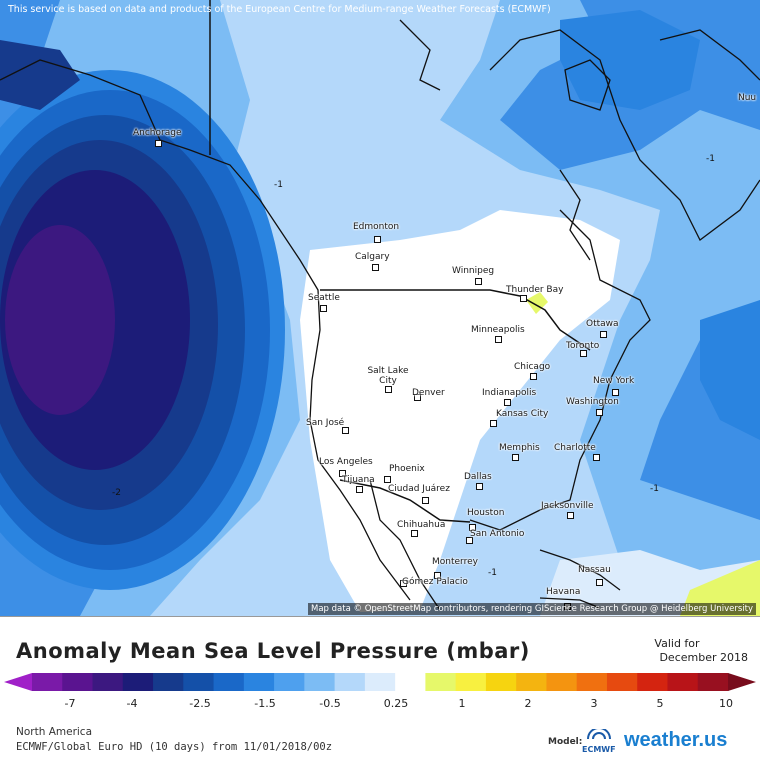 Image resolution: width=760 pixels, height=761 pixels. What do you see at coordinates (497, 534) in the screenshot?
I see `city-label-san-antonio: San Antonio` at bounding box center [497, 534].